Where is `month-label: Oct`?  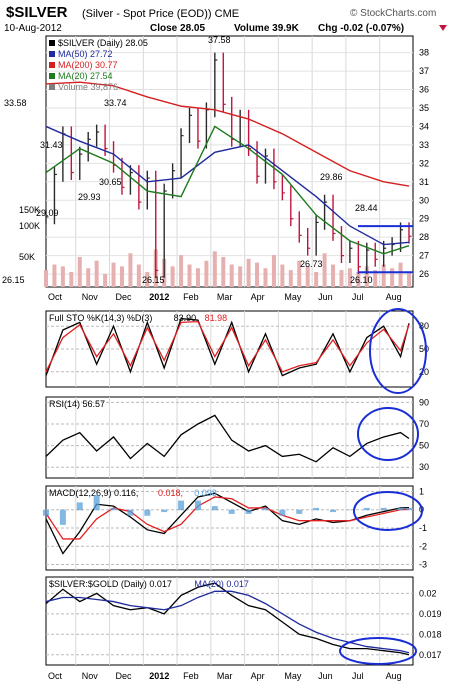
month-label: Oct is located at coordinates (55, 676).